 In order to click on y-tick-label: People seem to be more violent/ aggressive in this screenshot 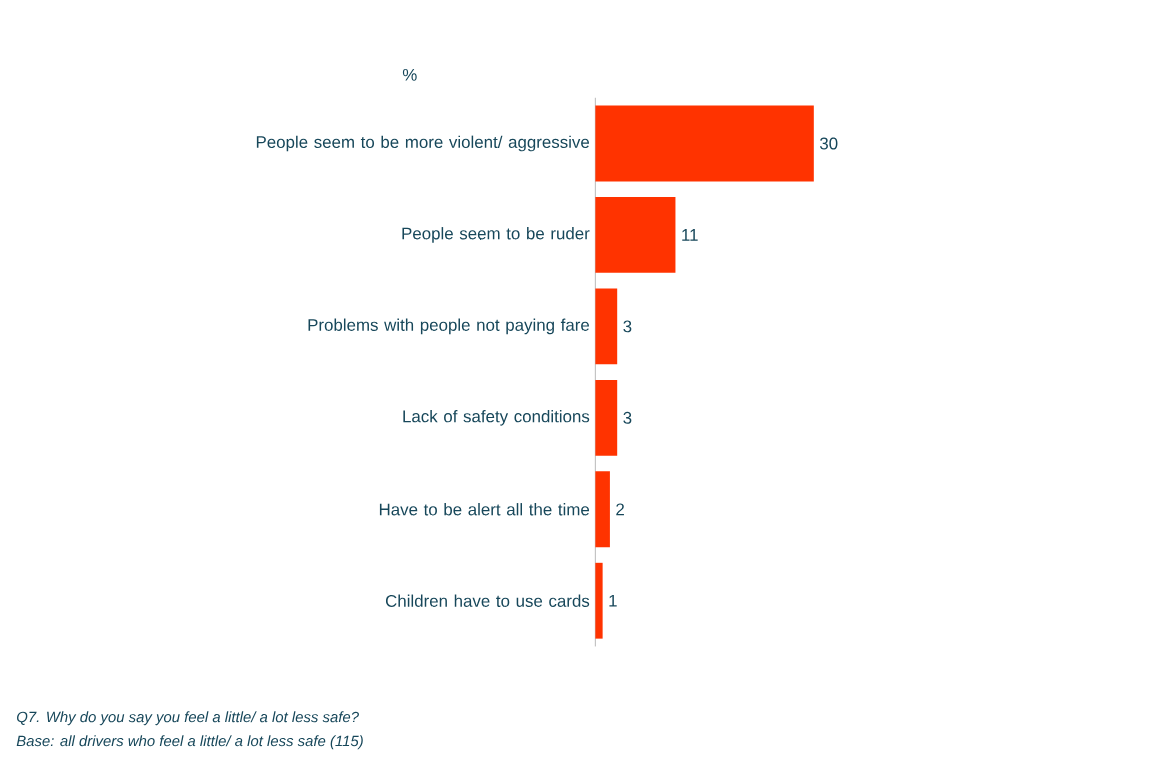, I will do `click(423, 143)`.